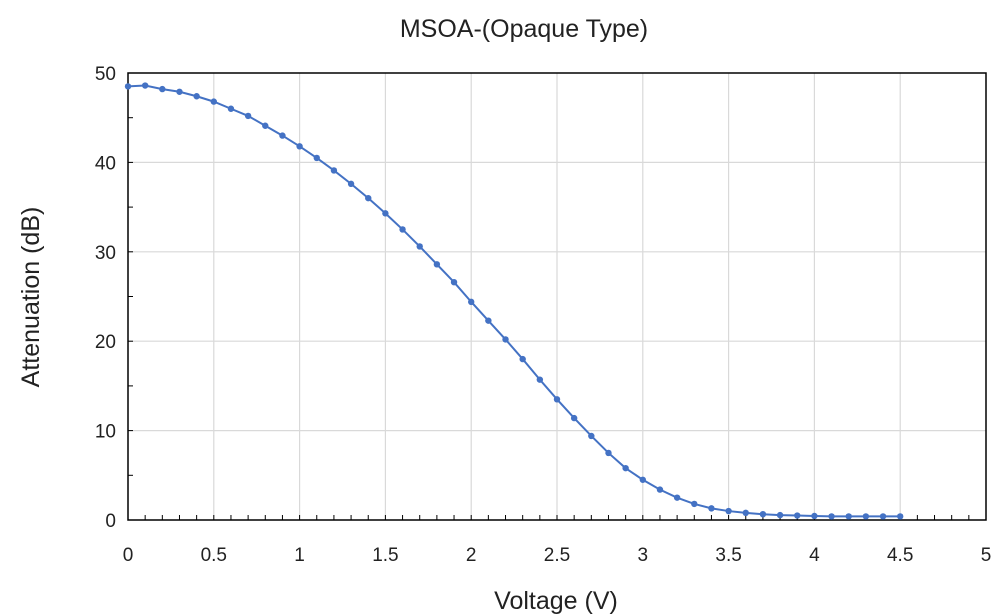 This screenshot has height=616, width=997. I want to click on y-tick-label: 40, so click(105, 163).